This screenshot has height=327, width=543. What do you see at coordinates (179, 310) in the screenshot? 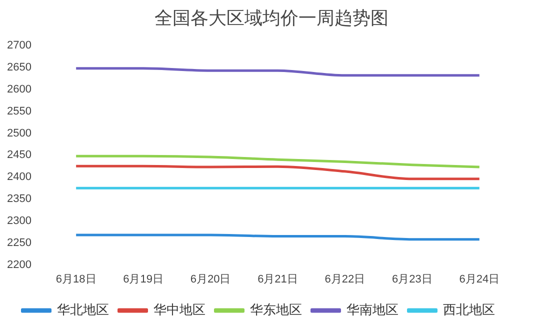
I see `legend-label: 华中地区` at bounding box center [179, 310].